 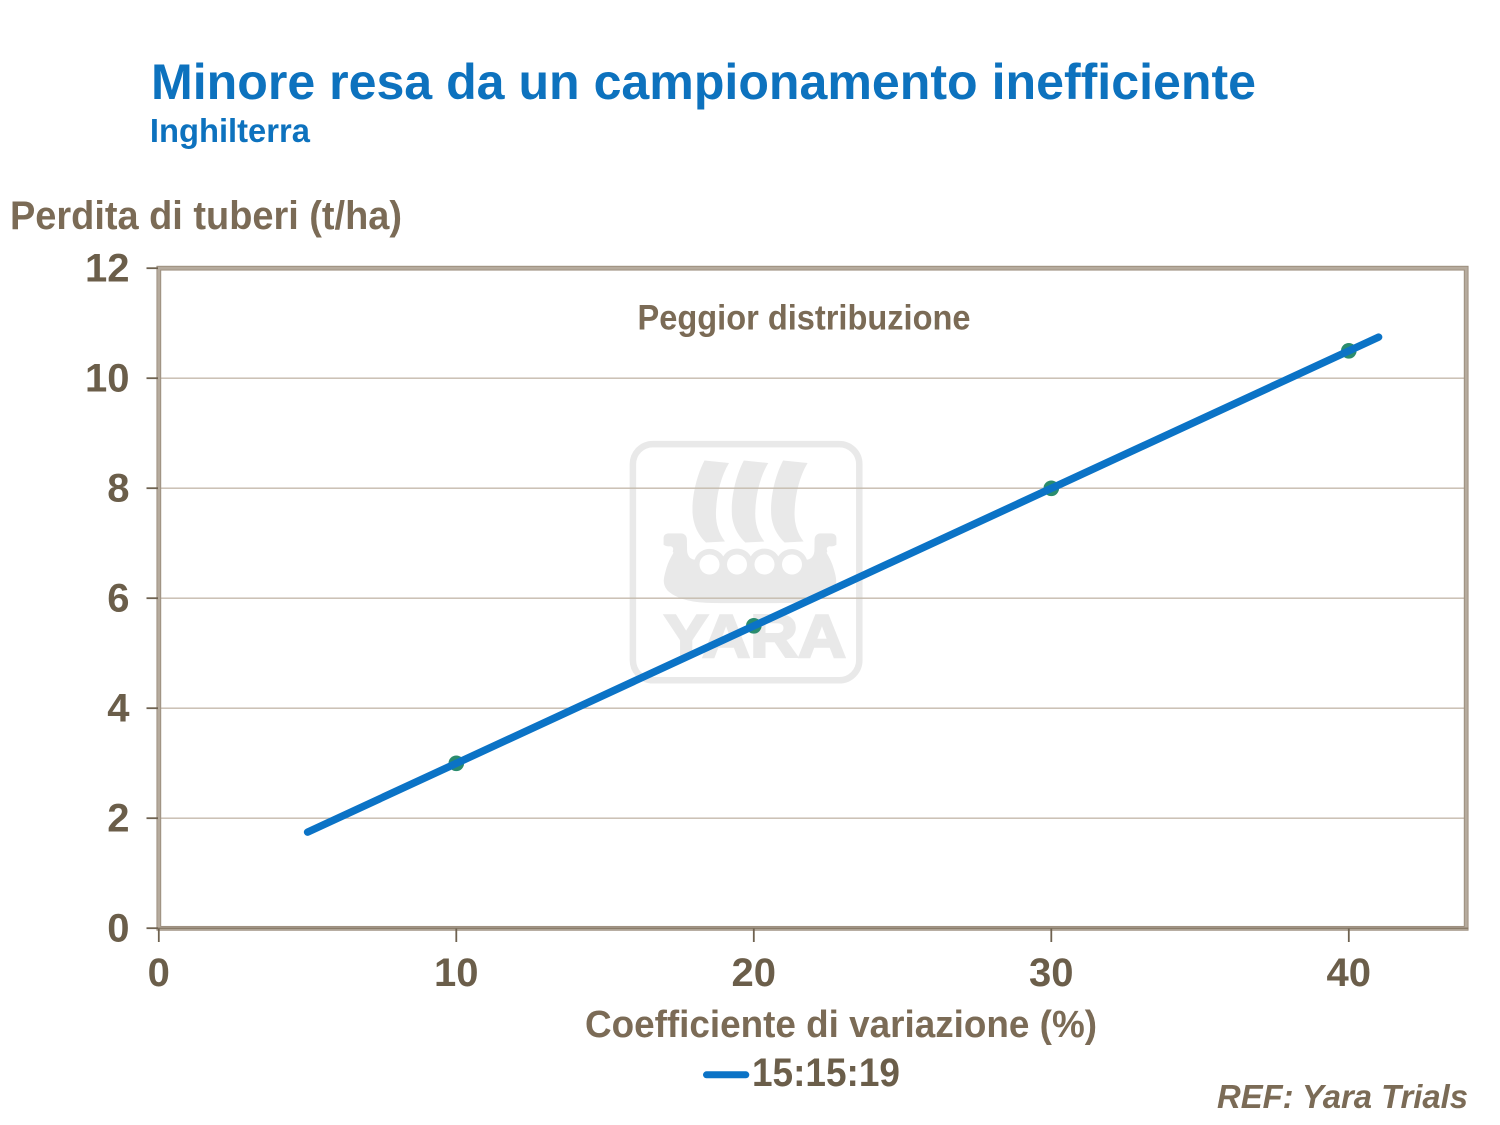 I want to click on svg-text: 30, so click(x=1051, y=973).